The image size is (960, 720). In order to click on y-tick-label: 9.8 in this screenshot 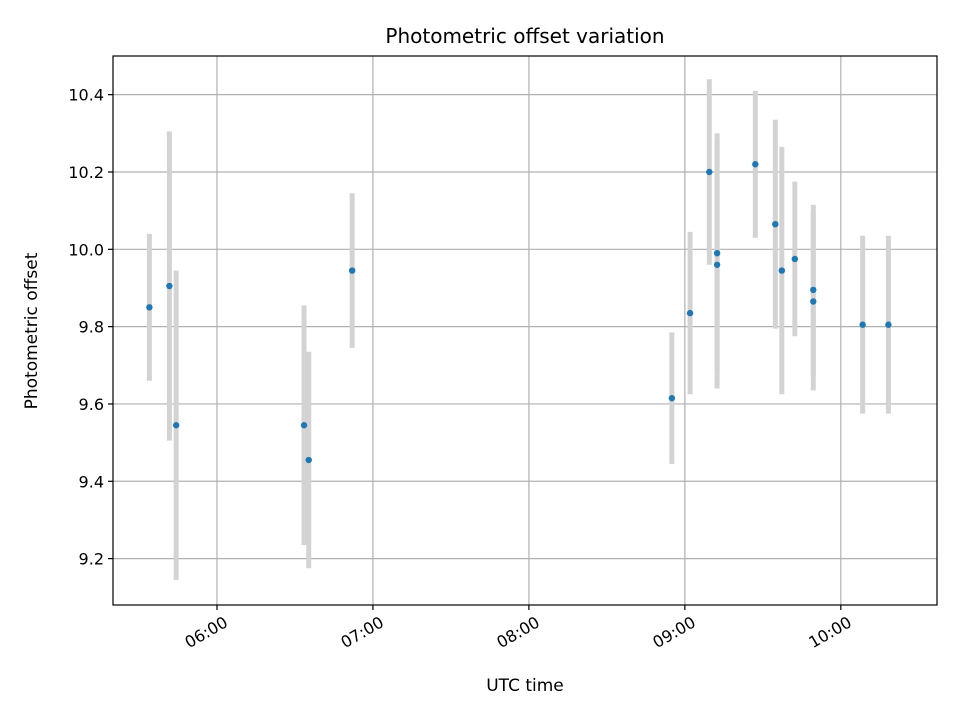, I will do `click(91, 327)`.